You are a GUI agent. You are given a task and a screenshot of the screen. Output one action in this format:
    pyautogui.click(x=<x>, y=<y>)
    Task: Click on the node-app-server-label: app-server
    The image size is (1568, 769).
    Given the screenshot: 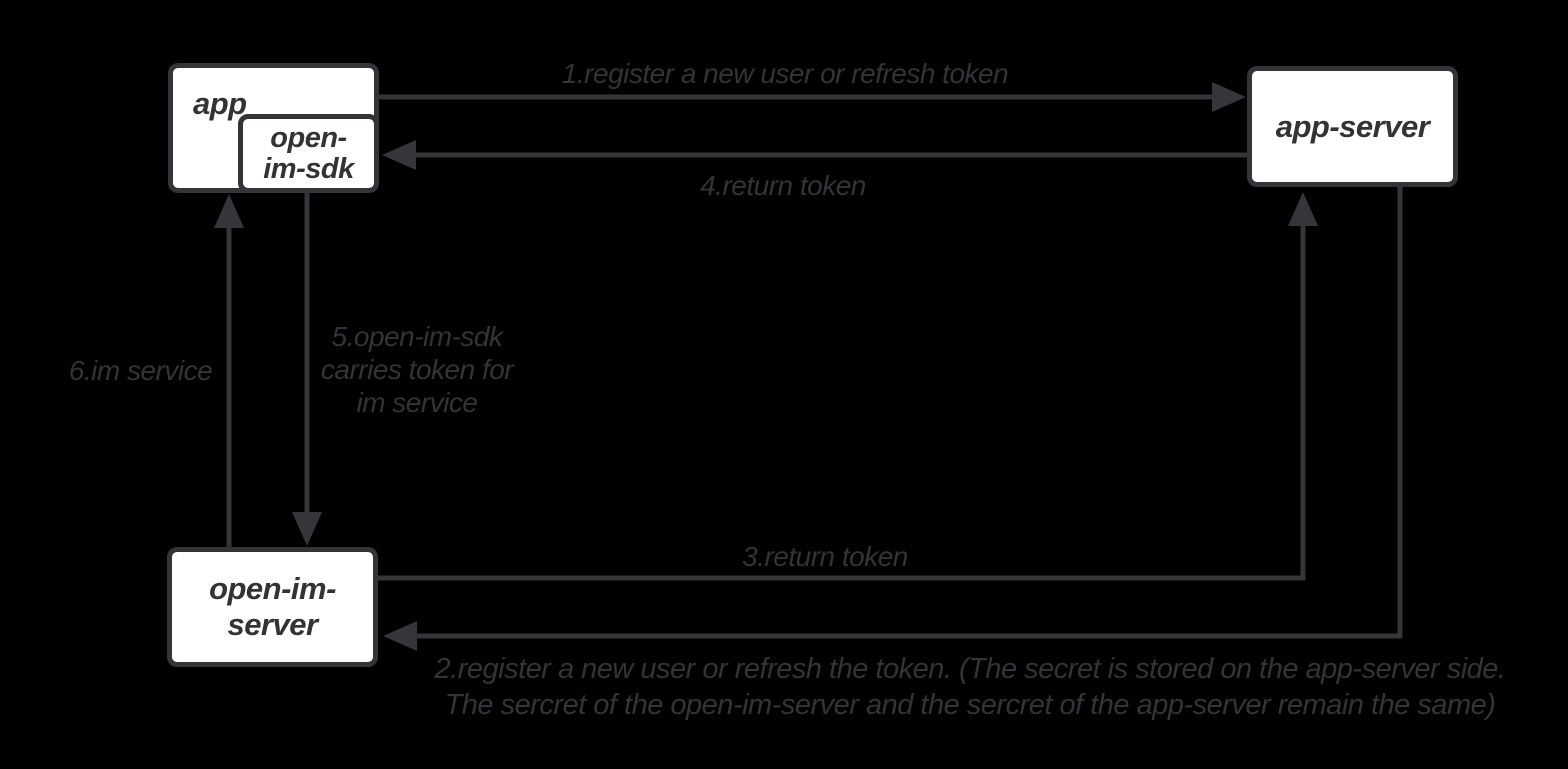 What is the action you would take?
    pyautogui.click(x=1352, y=126)
    